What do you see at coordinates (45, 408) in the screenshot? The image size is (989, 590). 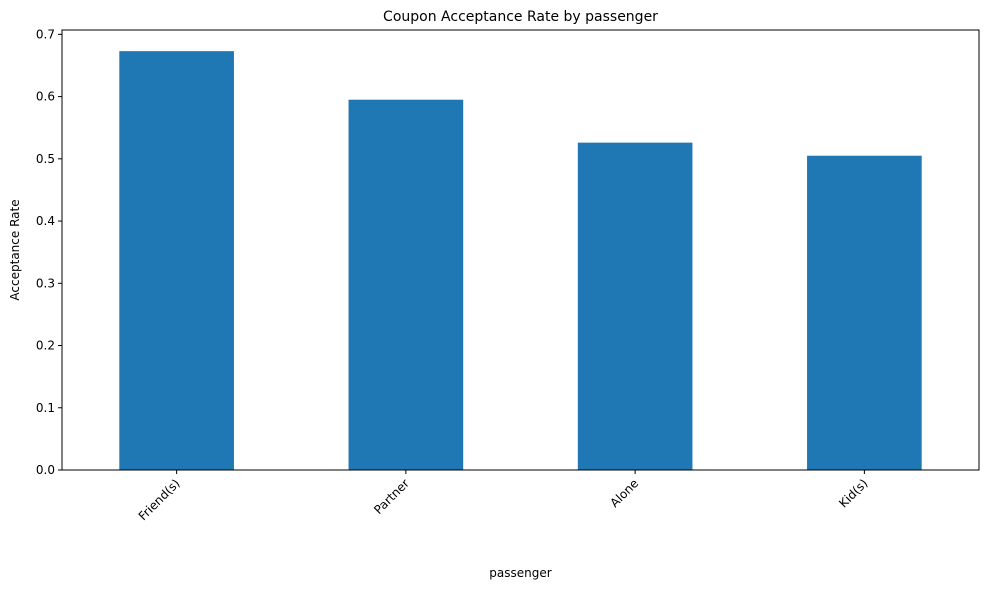 I see `y-tick-label: 0.1` at bounding box center [45, 408].